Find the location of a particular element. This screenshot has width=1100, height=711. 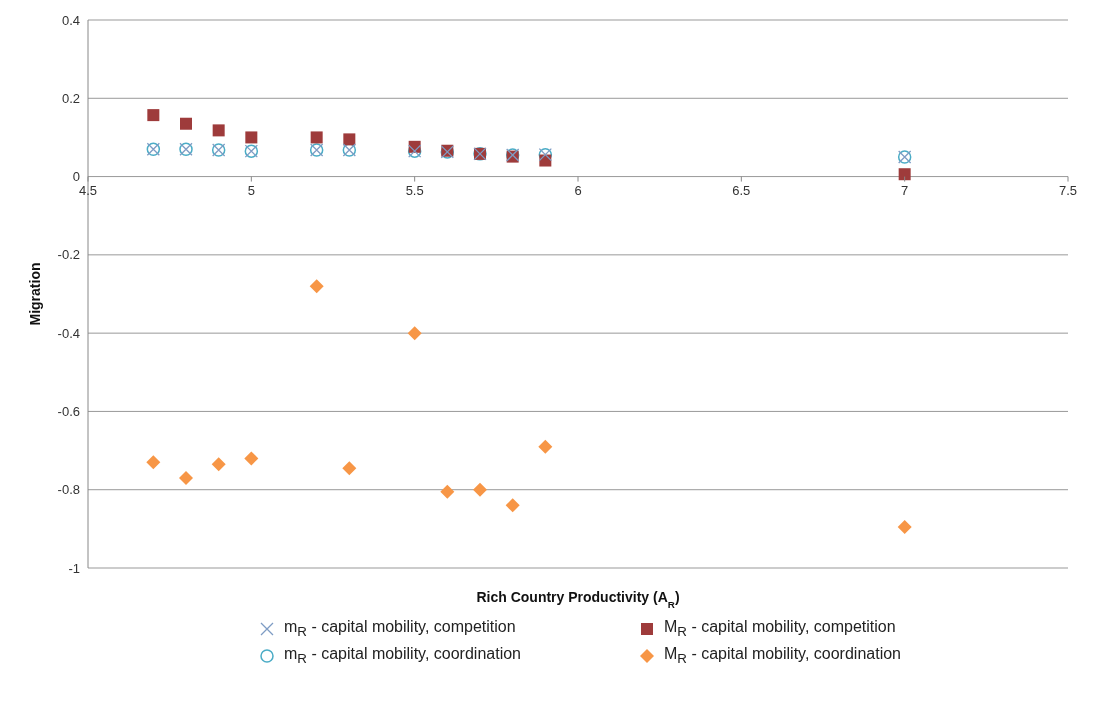

legend-label: m$_{R}$ - capital mobility, coordination is located at coordinates (402, 656).